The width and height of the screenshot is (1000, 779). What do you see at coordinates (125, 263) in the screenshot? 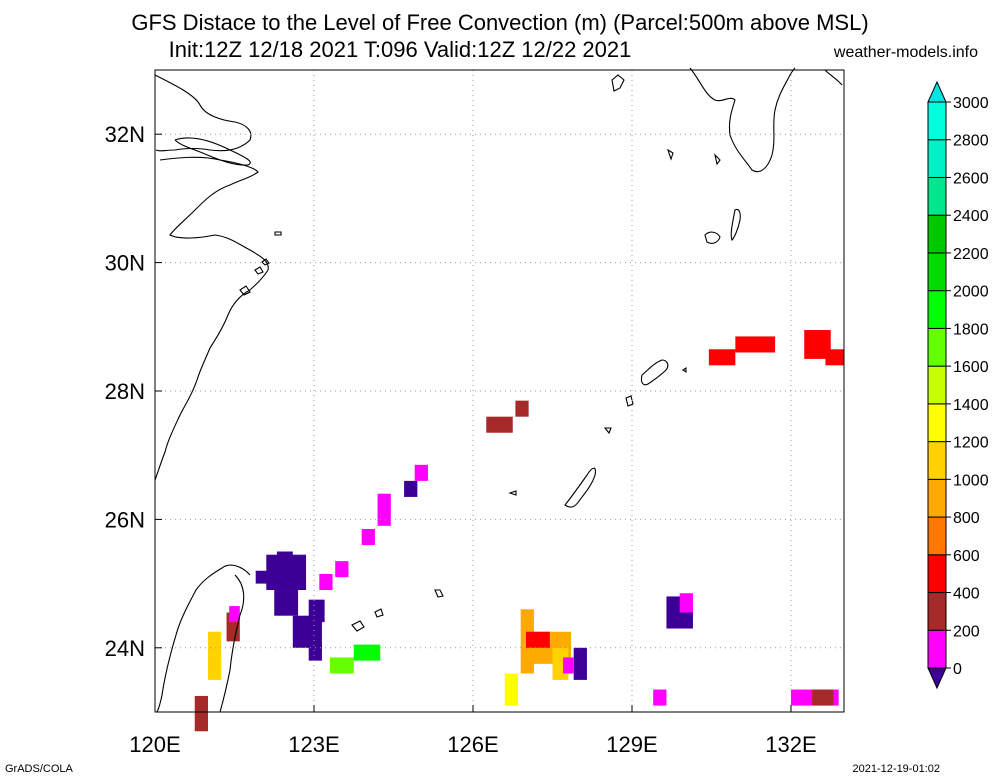
I see `lat-tick-label: 30N` at bounding box center [125, 263].